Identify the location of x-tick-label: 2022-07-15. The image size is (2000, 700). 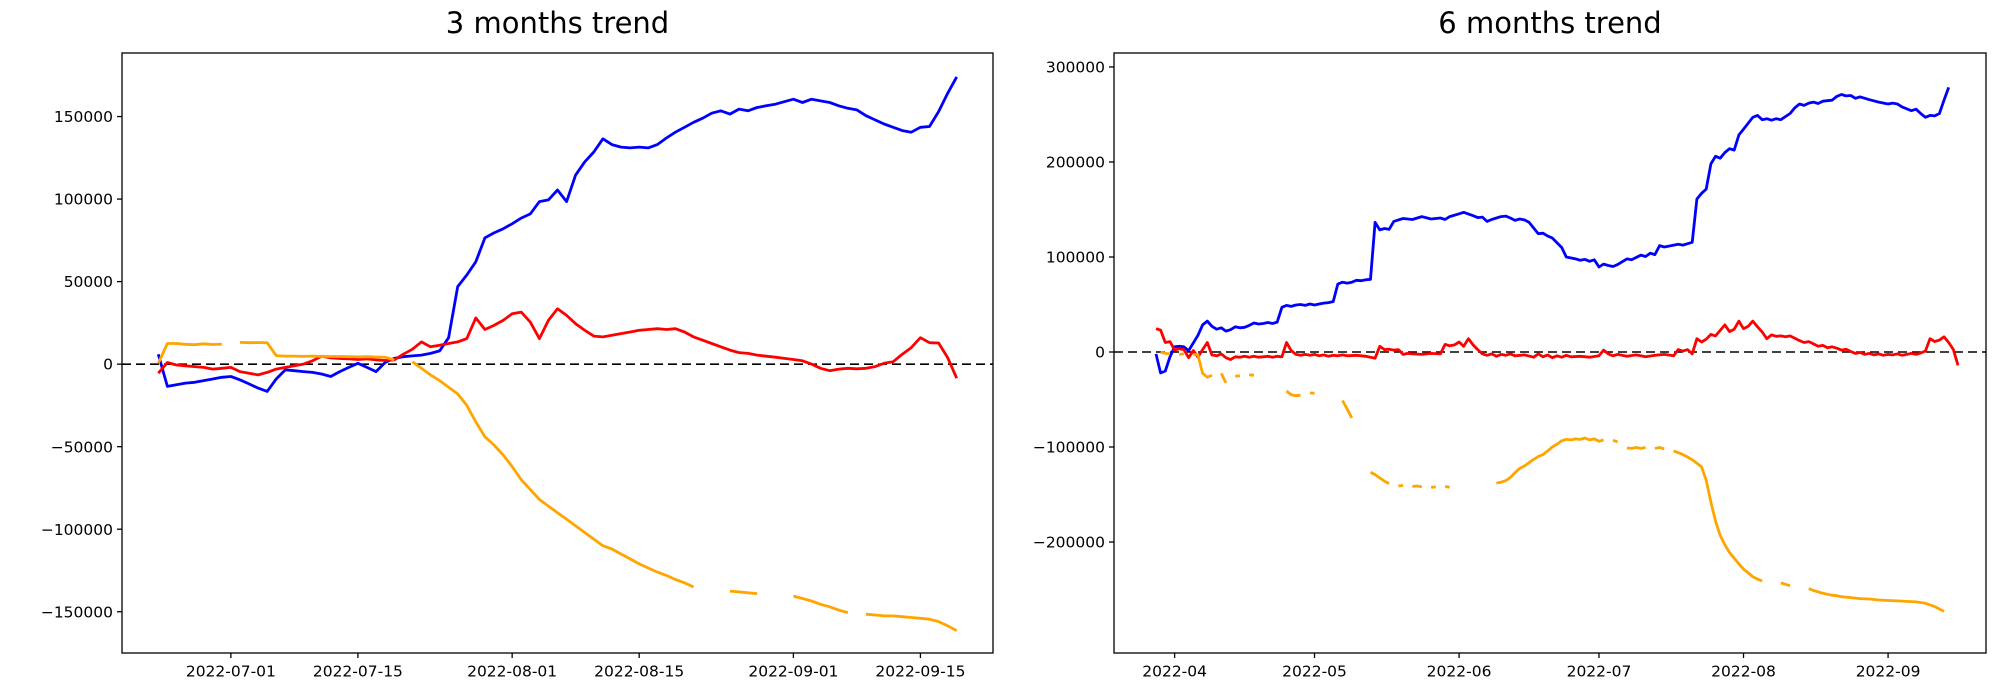
(358, 672).